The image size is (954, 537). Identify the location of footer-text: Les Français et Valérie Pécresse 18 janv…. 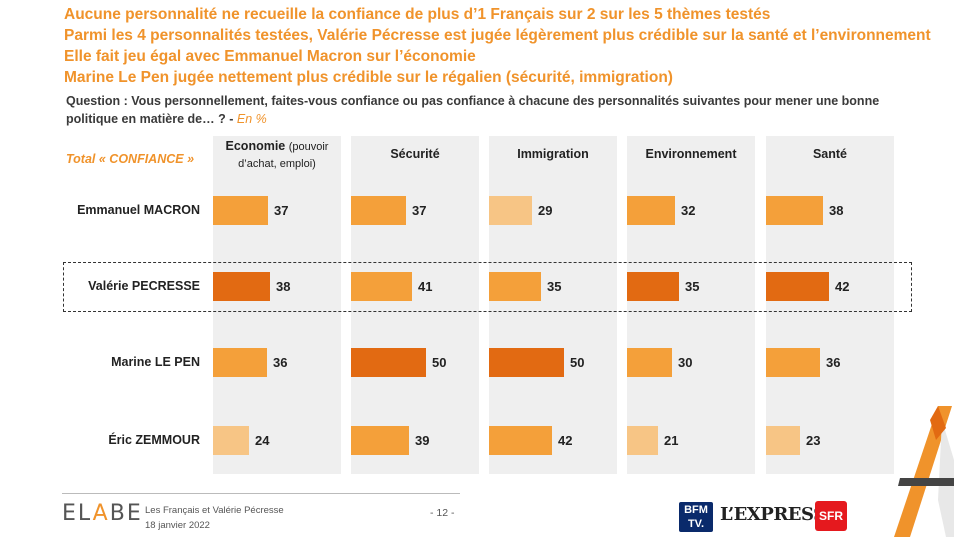
(214, 518).